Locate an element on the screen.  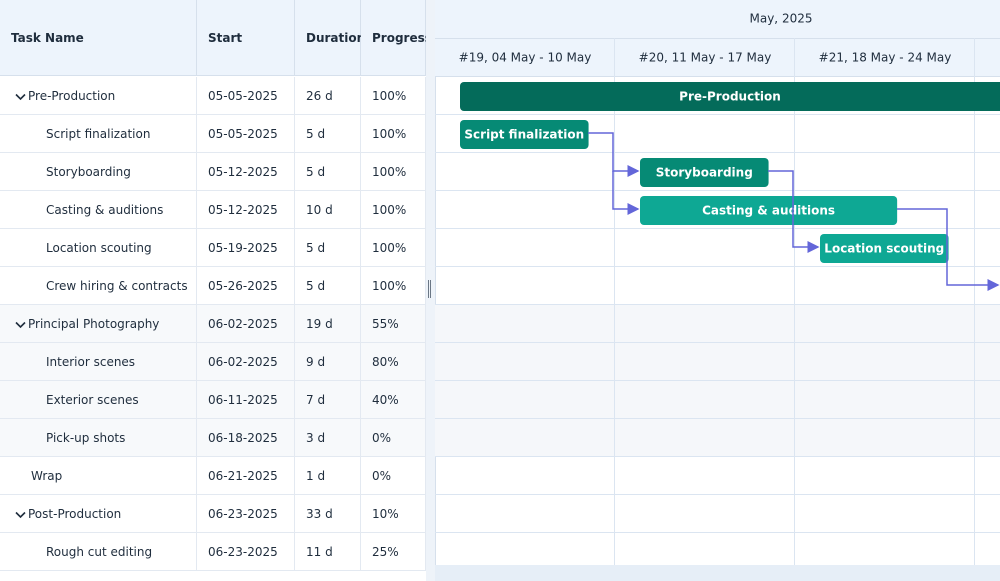
grid-cell: Pre-Production is located at coordinates (98, 96).